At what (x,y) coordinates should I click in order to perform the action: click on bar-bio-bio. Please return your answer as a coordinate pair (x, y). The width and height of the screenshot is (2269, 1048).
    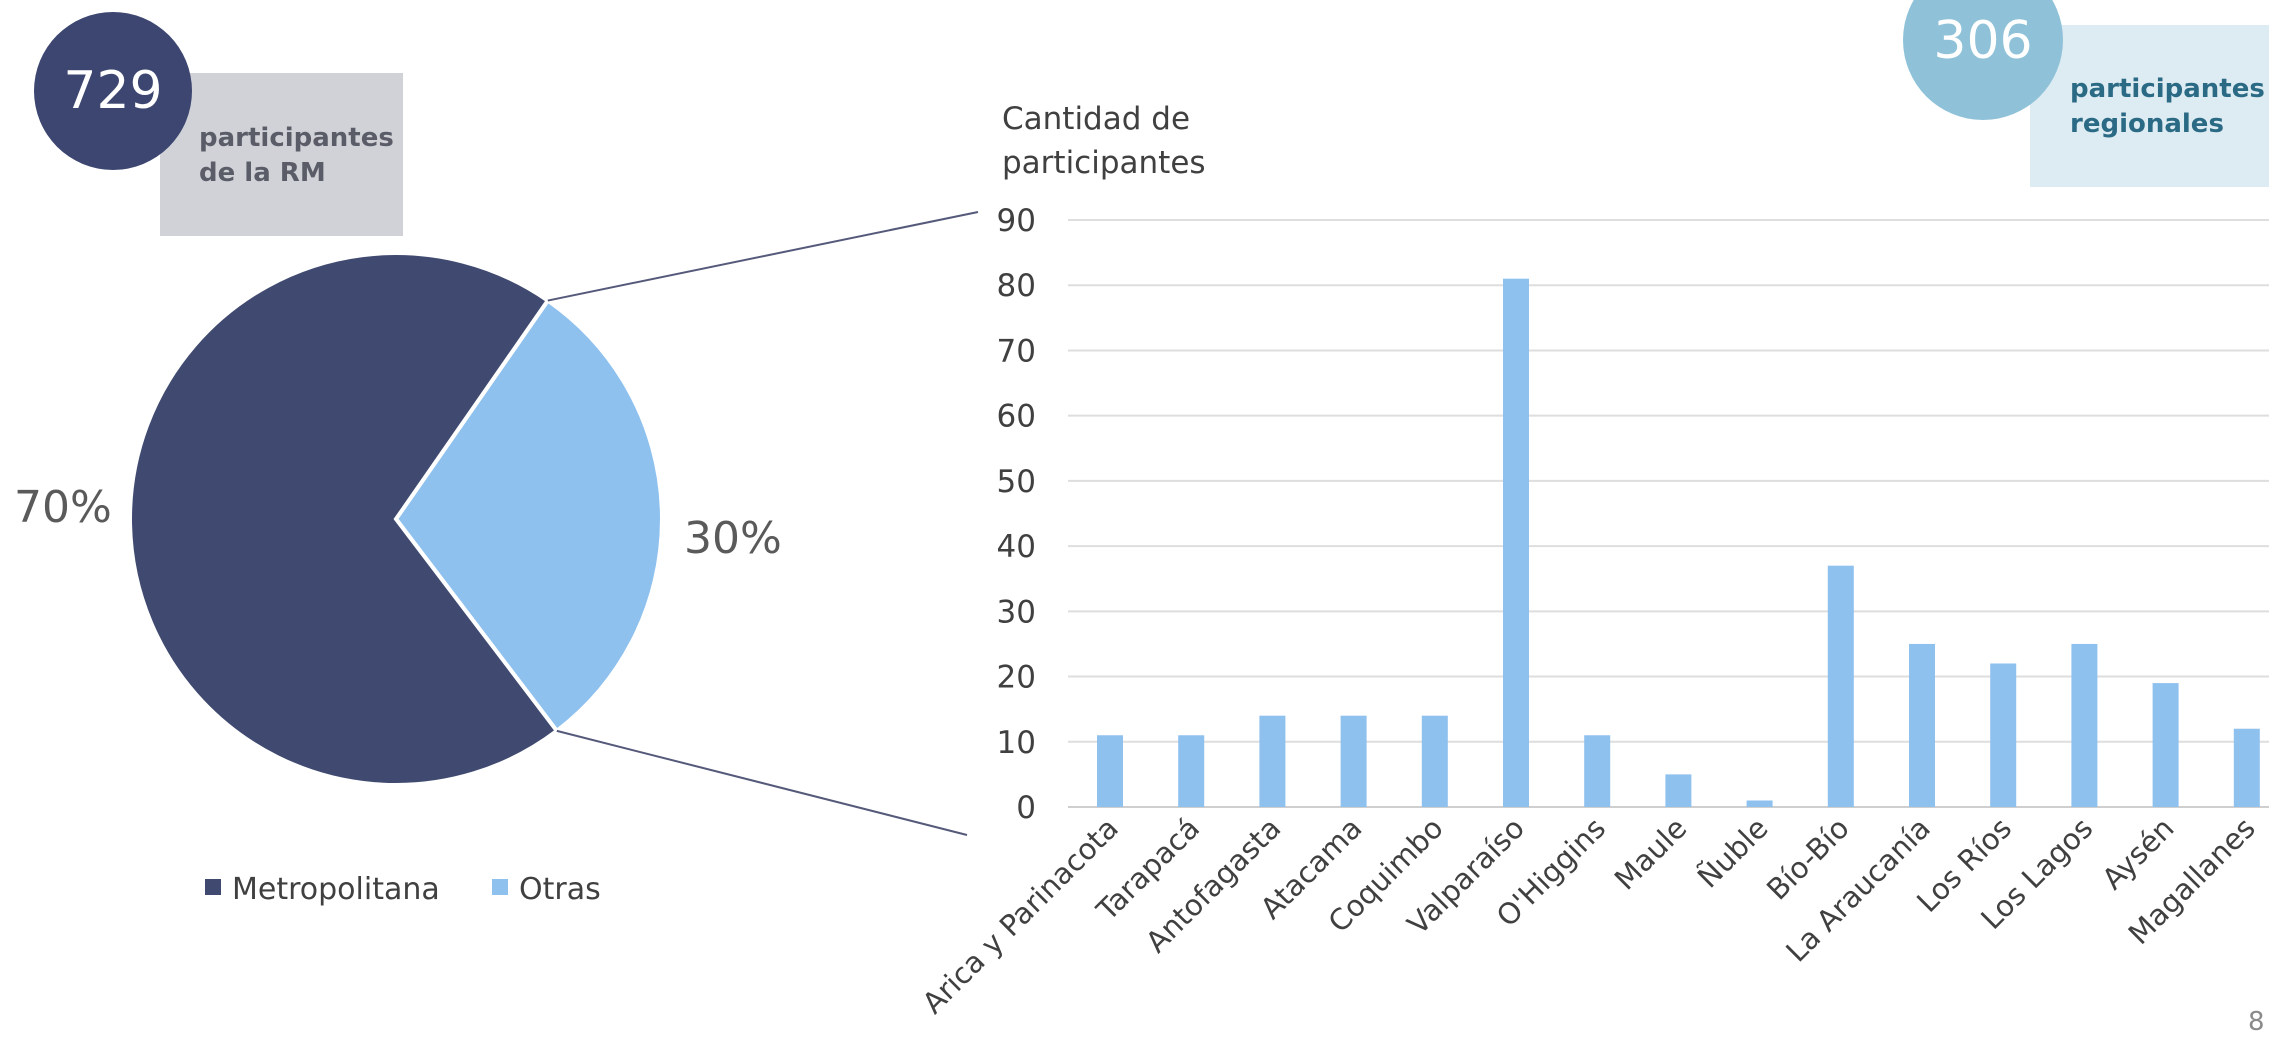
    Looking at the image, I should click on (1840, 686).